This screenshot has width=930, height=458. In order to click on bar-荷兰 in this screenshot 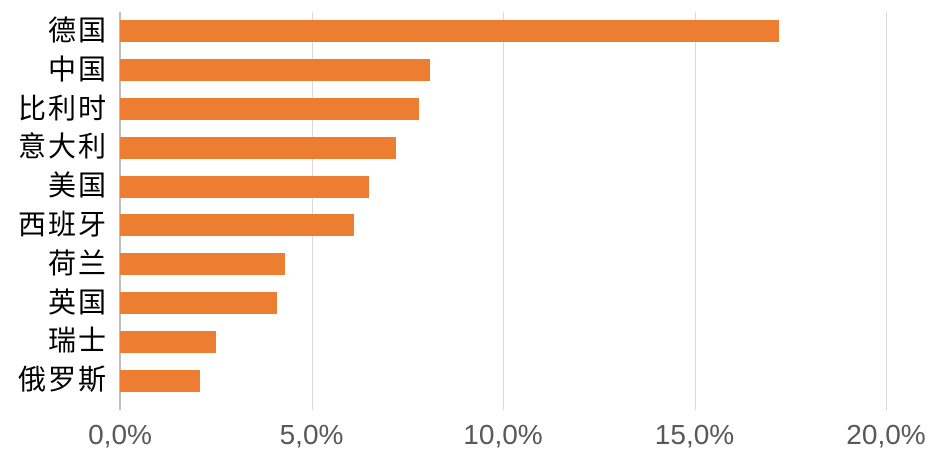, I will do `click(202, 264)`.